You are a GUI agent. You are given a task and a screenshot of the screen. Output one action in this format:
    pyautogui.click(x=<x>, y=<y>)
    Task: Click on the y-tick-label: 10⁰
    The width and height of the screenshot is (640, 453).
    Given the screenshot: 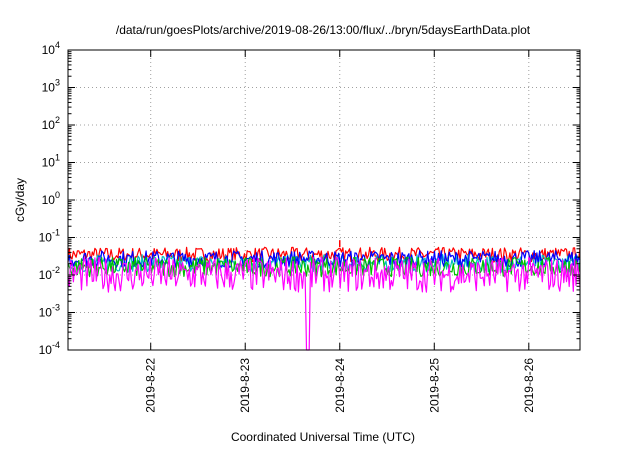 What is the action you would take?
    pyautogui.click(x=51, y=198)
    